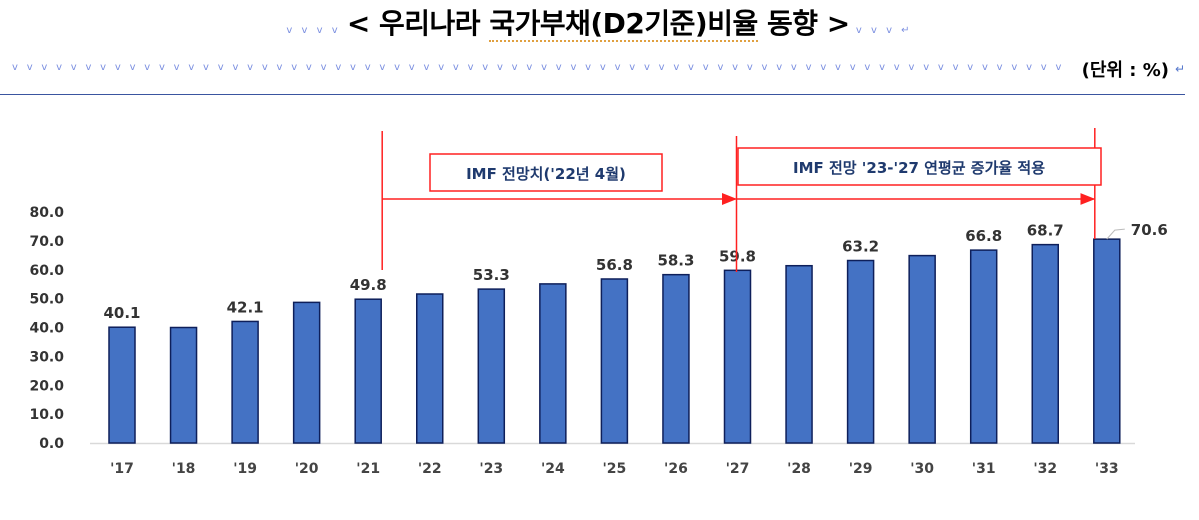  Describe the element at coordinates (1149, 230) in the screenshot. I see `data-label: 70.6` at that location.